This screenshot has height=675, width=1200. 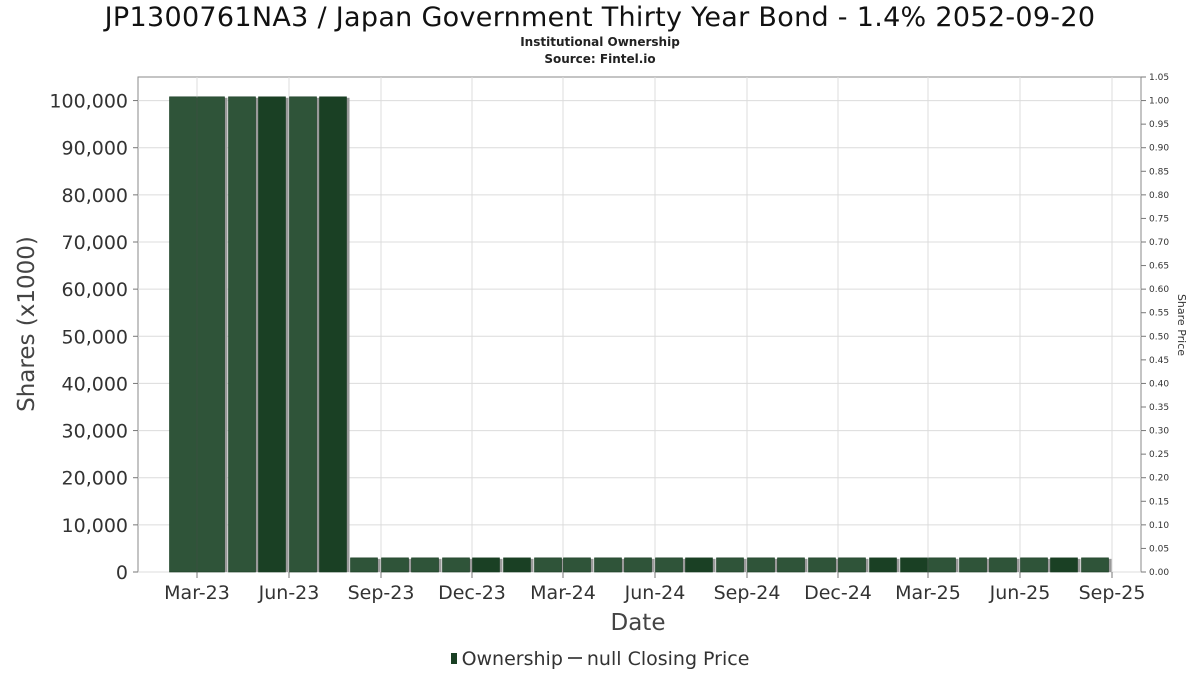 What do you see at coordinates (1159, 526) in the screenshot?
I see `y2-tick-label: 0.10` at bounding box center [1159, 526].